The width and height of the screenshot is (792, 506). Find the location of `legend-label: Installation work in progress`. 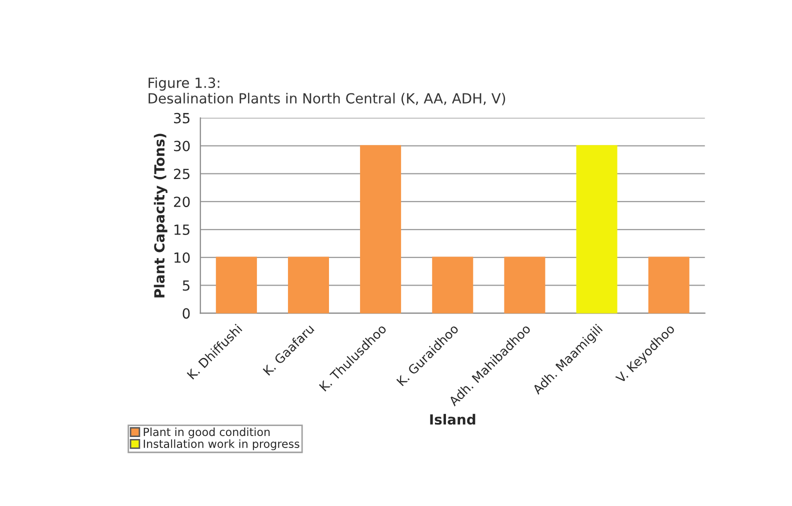

legend-label: Installation work in progress is located at coordinates (222, 444).